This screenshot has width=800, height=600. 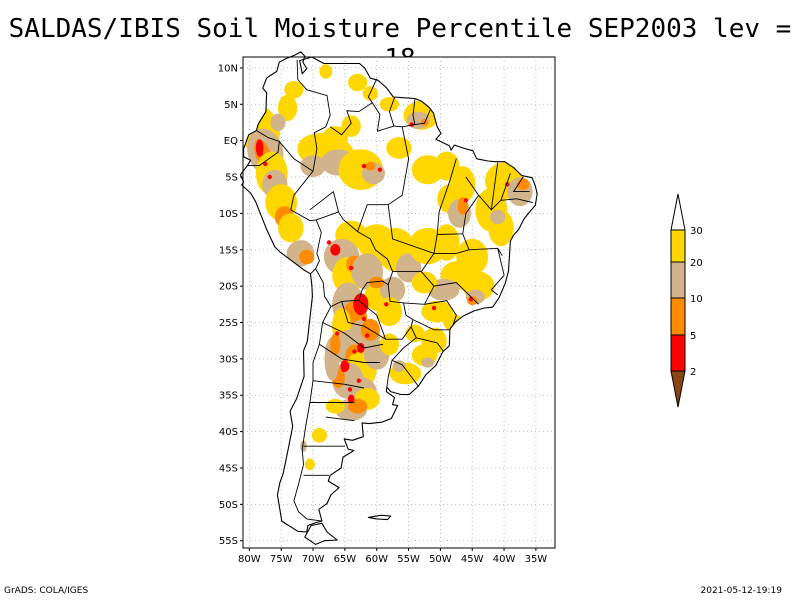 I want to click on lat-tick-label: 55S, so click(x=228, y=541).